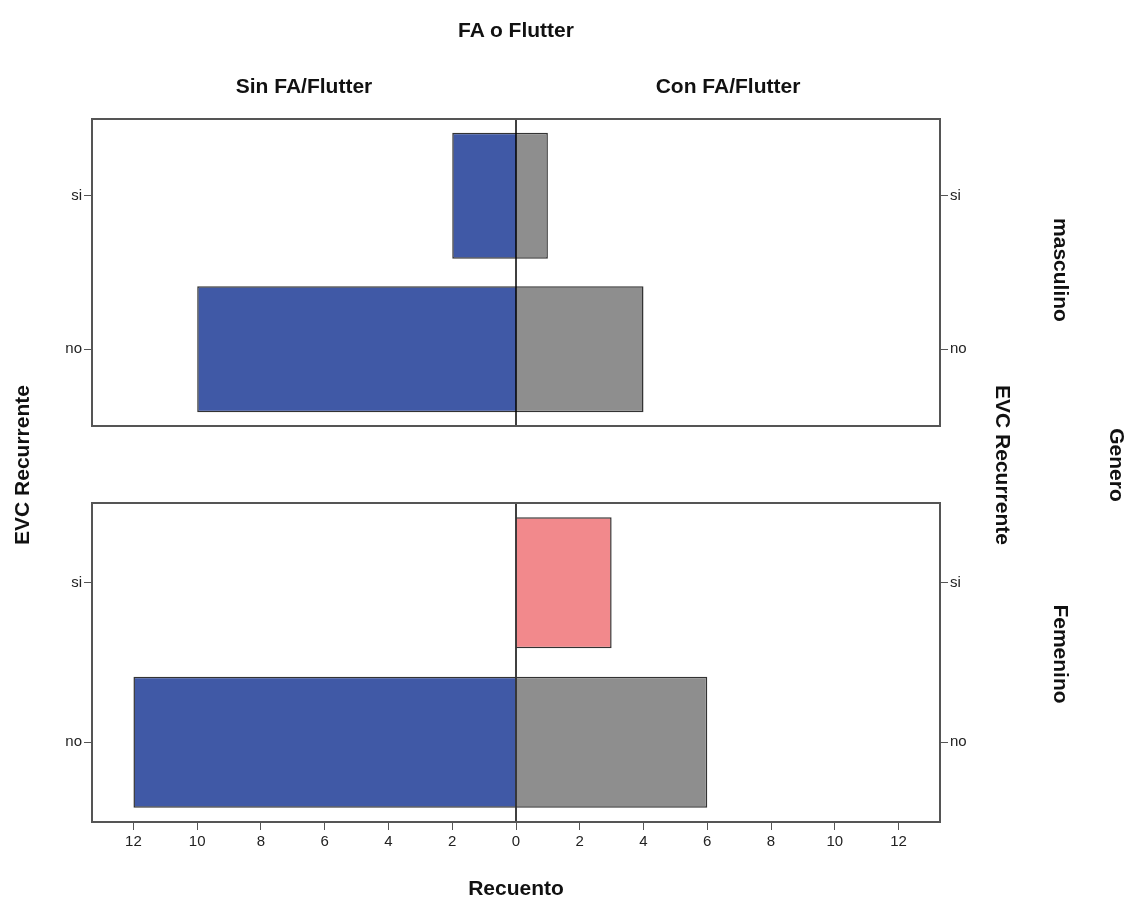 The height and width of the screenshot is (903, 1132). I want to click on y2-axis-title: EVC Recurrente, so click(1003, 465).